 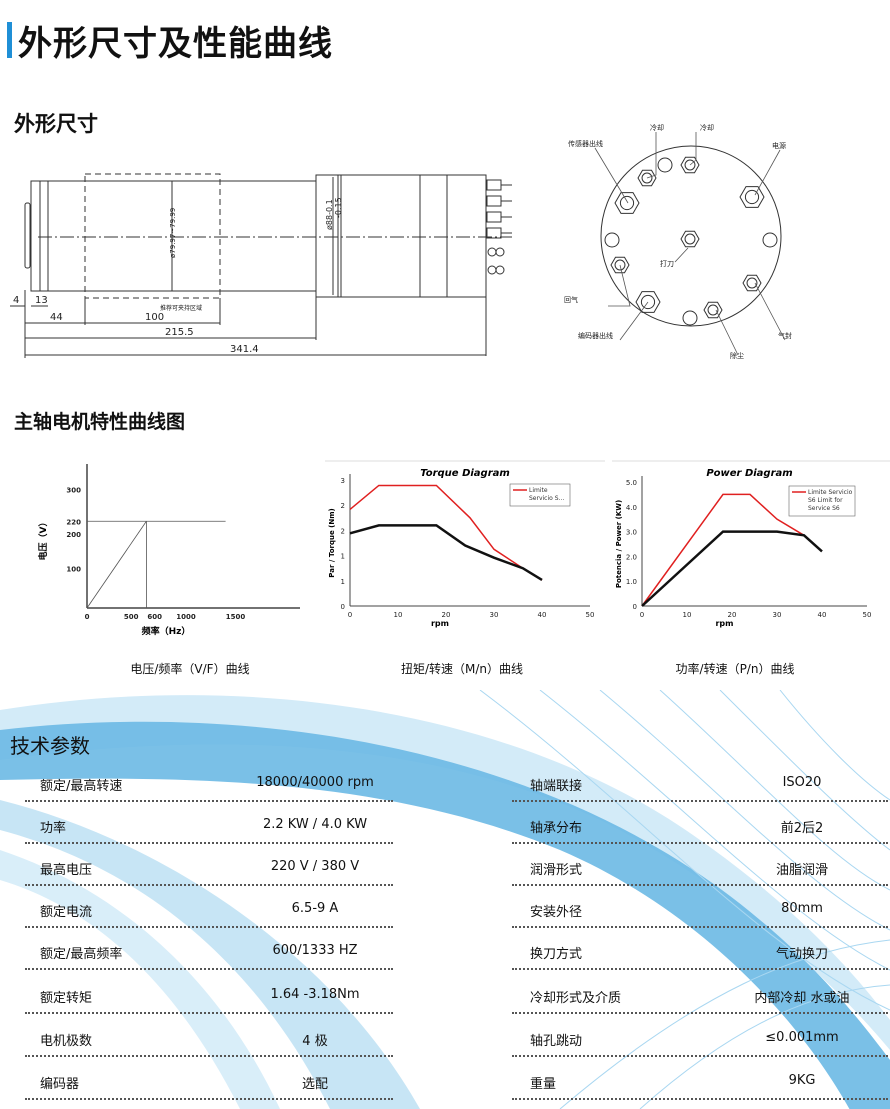 I want to click on spec-label: 轴端联接, so click(x=556, y=786).